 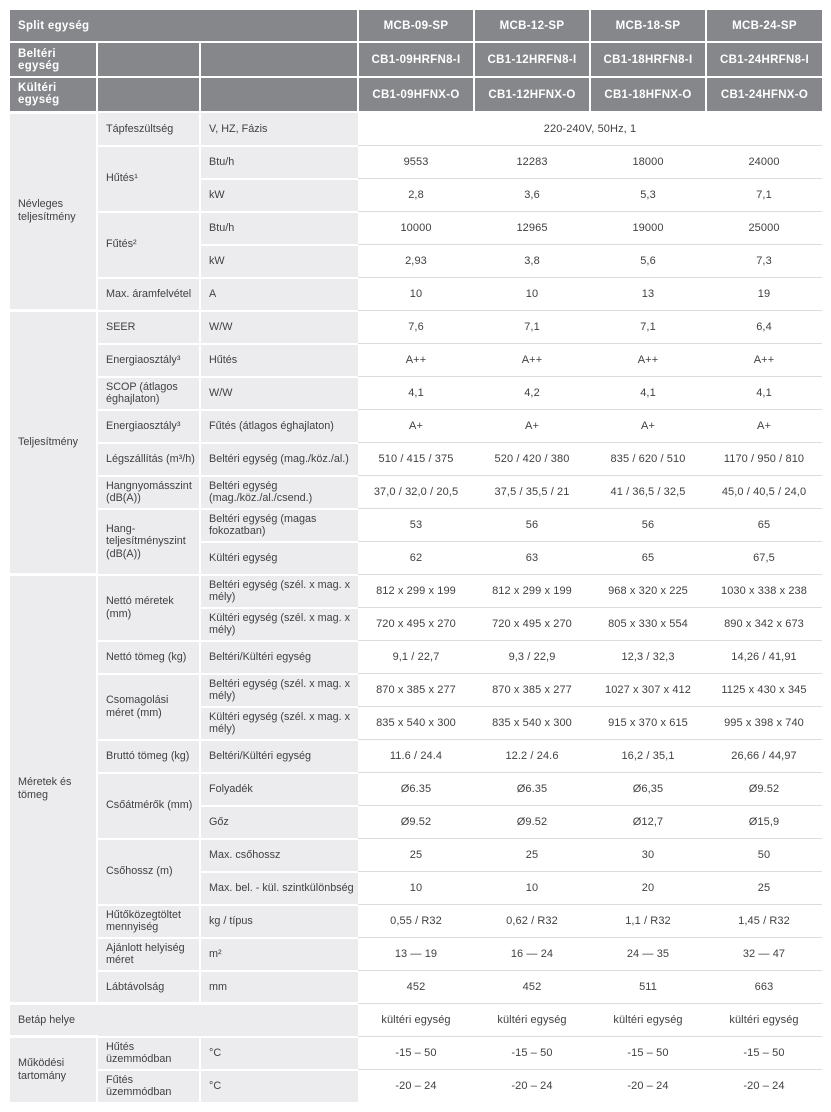 I want to click on parameter-detail-cell: kW, so click(x=278, y=260).